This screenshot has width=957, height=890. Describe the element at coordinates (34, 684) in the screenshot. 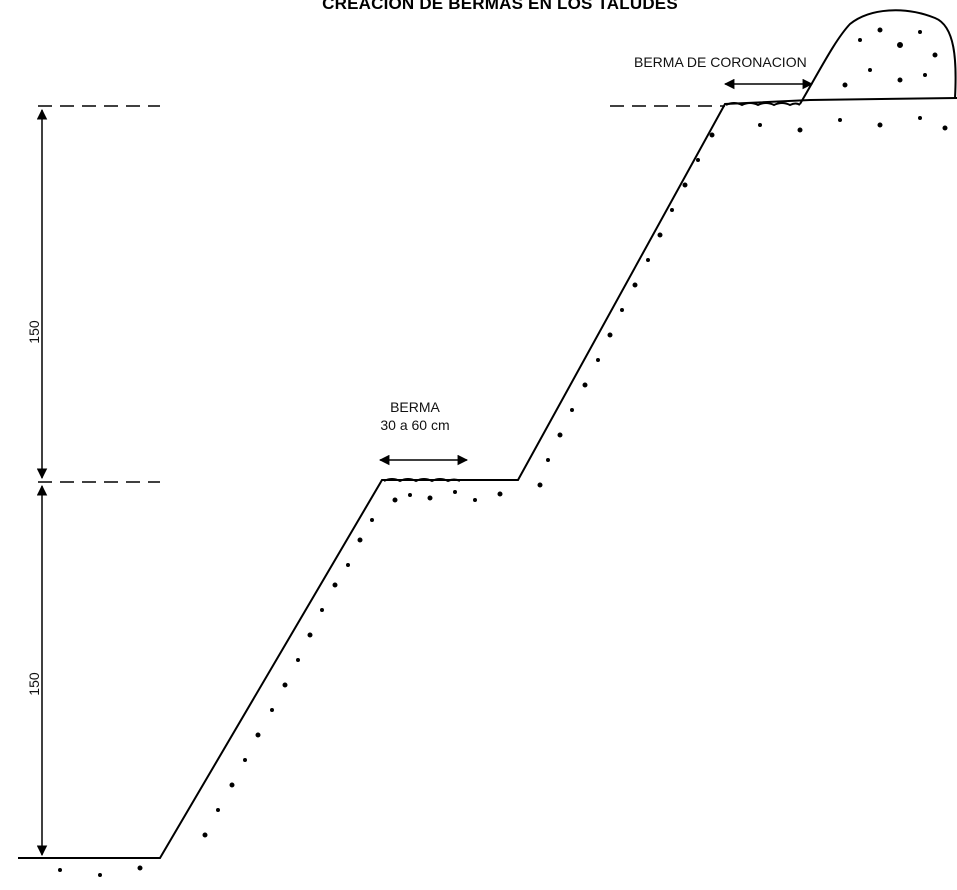

I see `dimension-lower-label: 150` at that location.